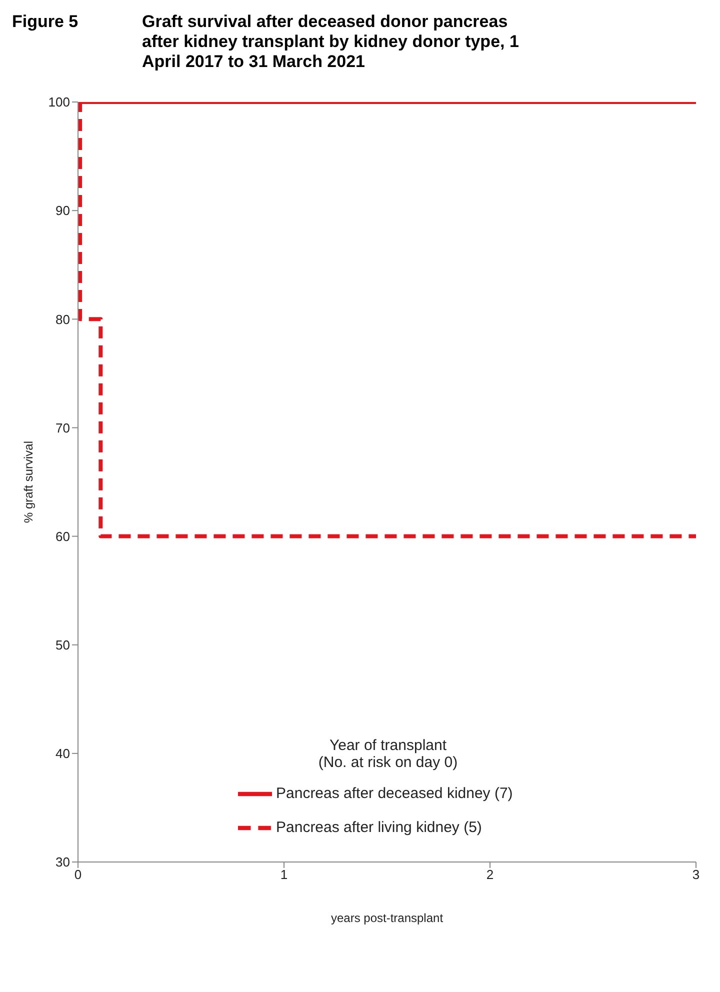  I want to click on legend-title: Year of transplant (No. at risk on day 0), so click(388, 754).